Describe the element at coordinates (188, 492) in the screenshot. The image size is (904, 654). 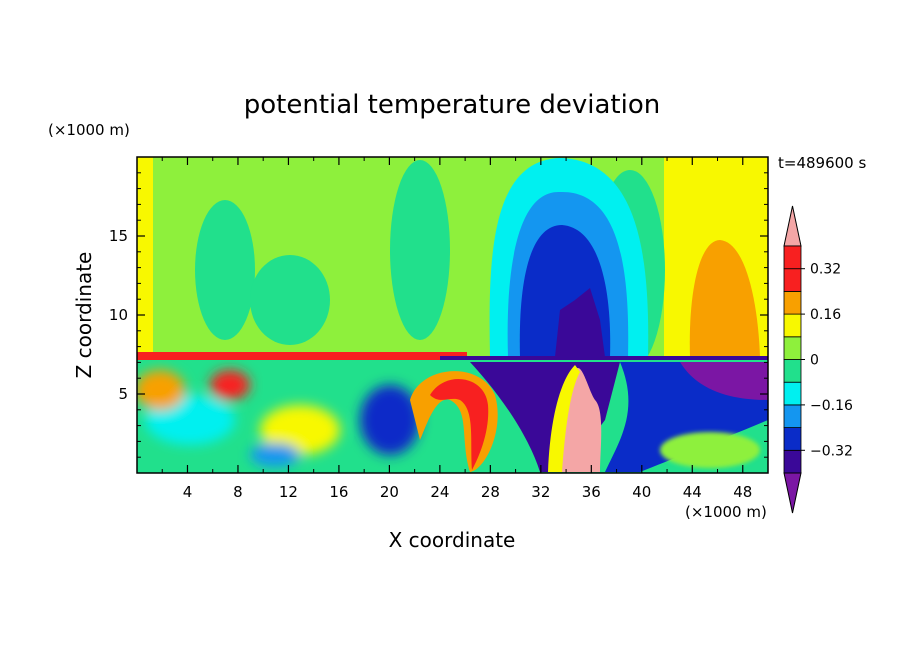
I see `x-tick-label: 4` at that location.